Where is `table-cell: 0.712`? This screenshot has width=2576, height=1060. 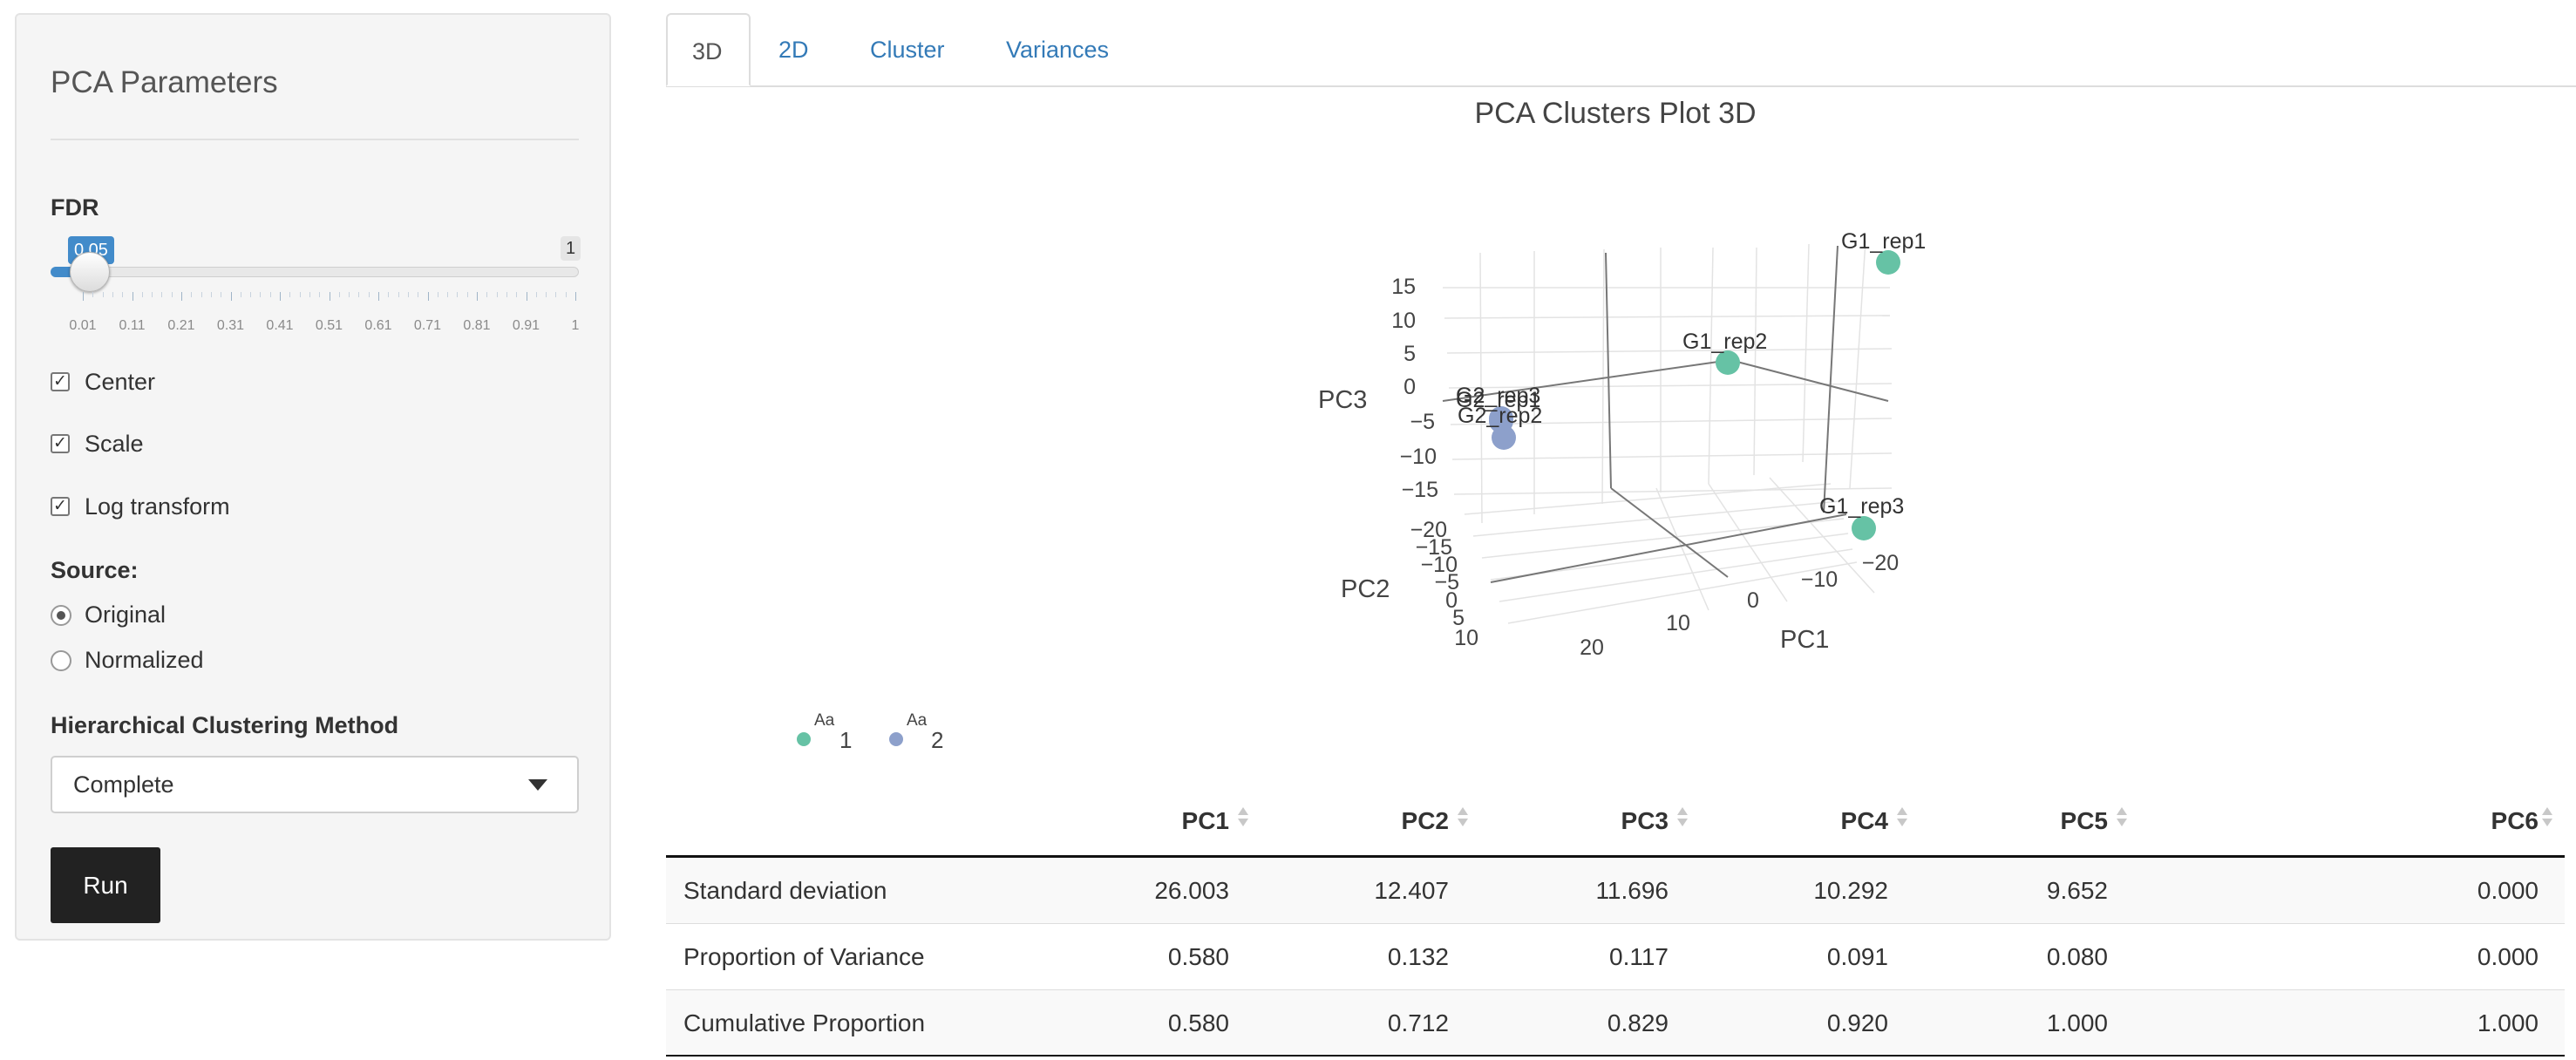 table-cell: 0.712 is located at coordinates (1418, 1022).